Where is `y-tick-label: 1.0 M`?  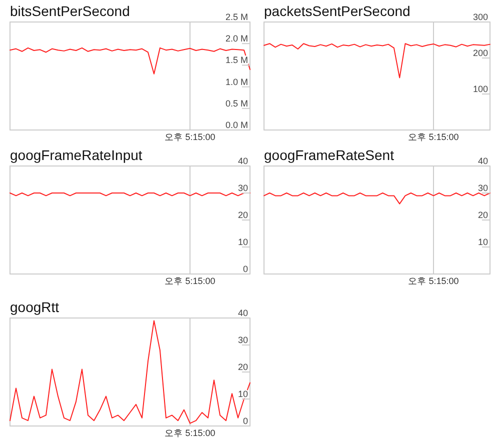 y-tick-label: 1.0 M is located at coordinates (236, 81).